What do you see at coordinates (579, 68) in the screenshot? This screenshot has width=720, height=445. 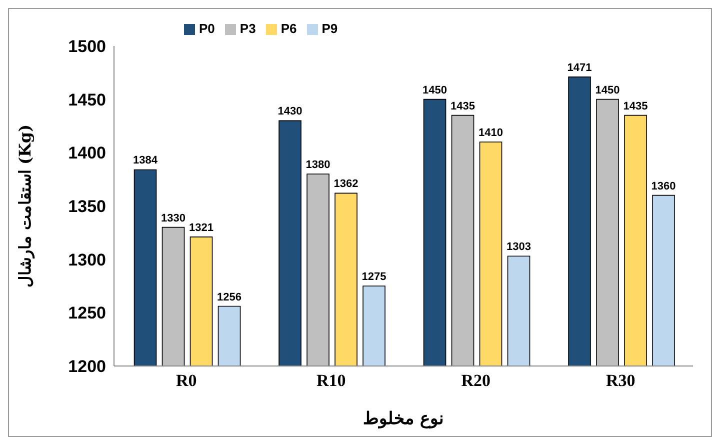 I see `data-label: 1471` at bounding box center [579, 68].